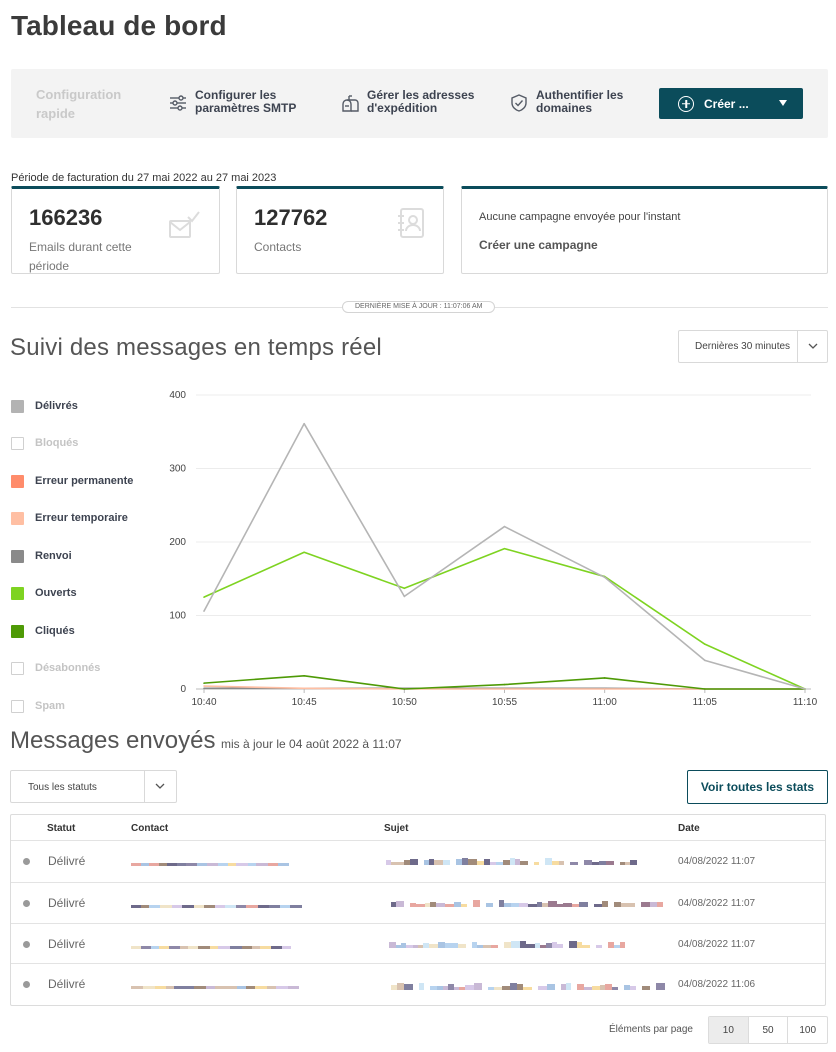  I want to click on page-title: Tableau de bord, so click(119, 25).